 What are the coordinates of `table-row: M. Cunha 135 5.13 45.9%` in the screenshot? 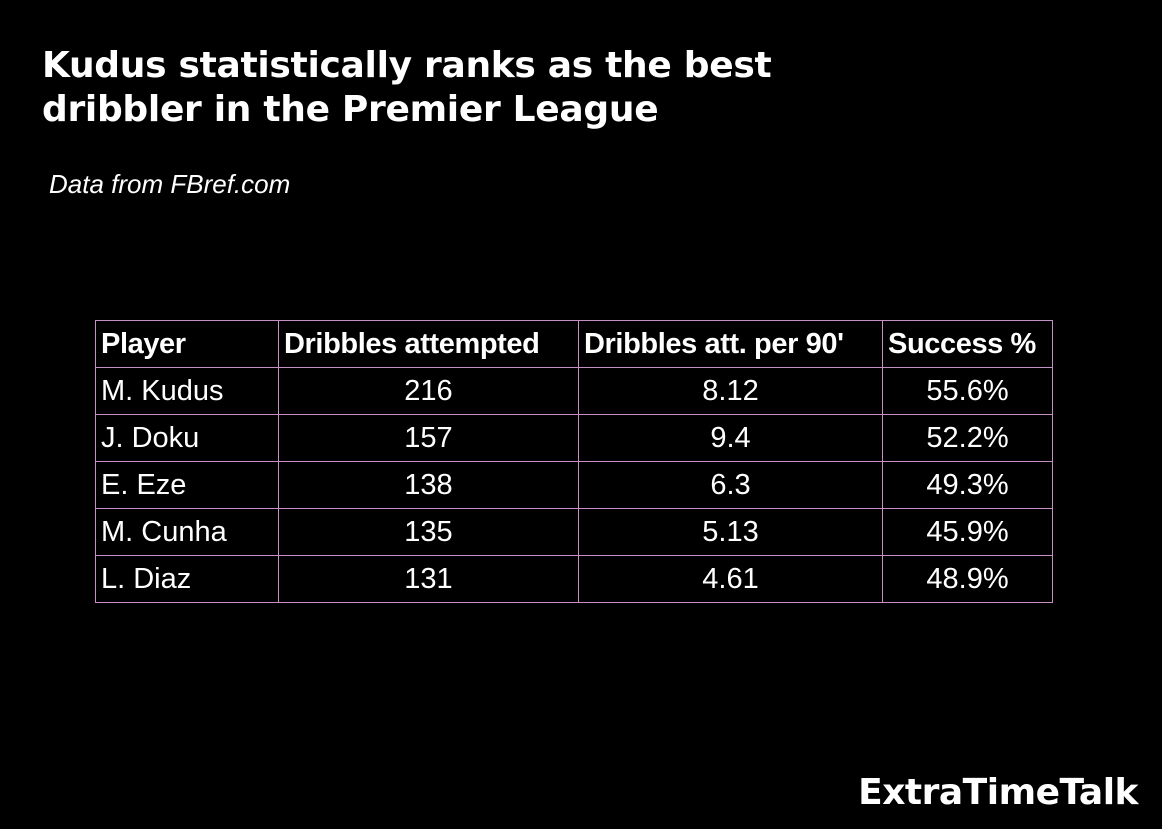 It's located at (574, 532).